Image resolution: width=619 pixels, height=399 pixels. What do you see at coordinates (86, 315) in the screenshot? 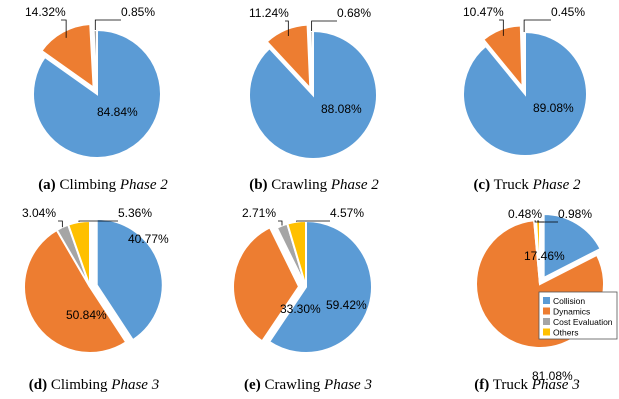
I see `slice-value-label: 50.84%` at bounding box center [86, 315].